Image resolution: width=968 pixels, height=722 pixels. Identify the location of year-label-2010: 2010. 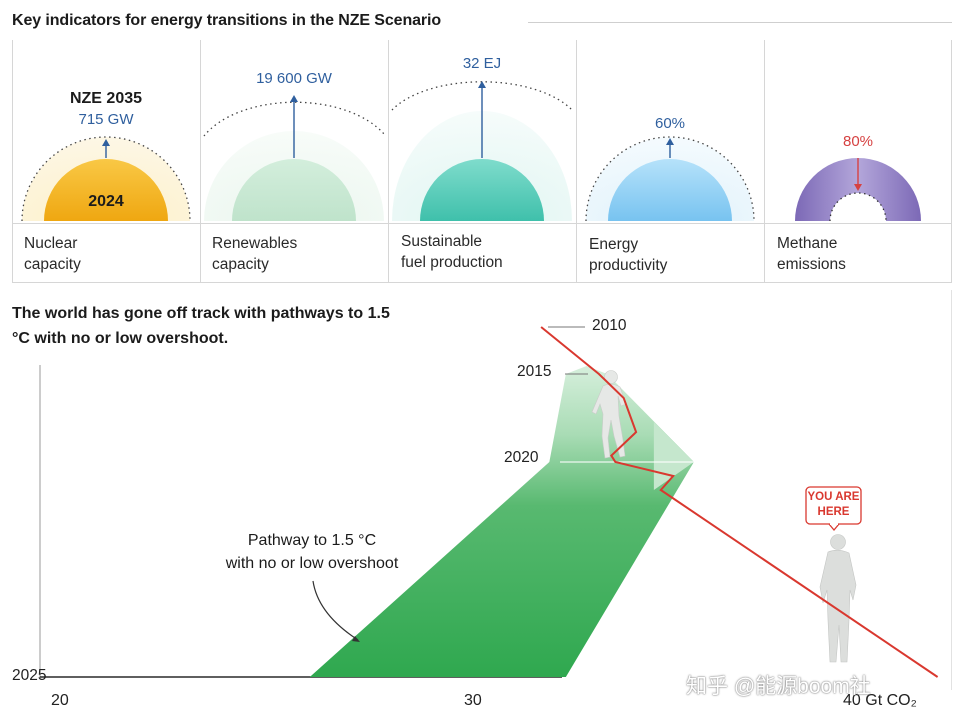
(609, 325).